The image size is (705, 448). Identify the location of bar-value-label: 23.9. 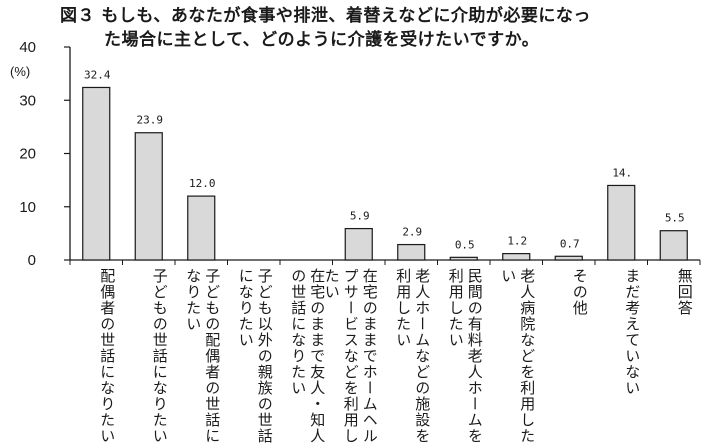
(150, 120).